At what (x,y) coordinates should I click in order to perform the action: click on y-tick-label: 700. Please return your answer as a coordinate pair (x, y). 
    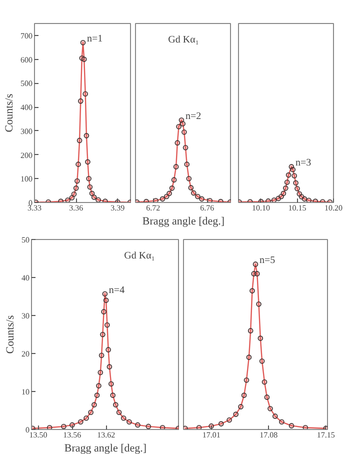
    Looking at the image, I should click on (26, 35).